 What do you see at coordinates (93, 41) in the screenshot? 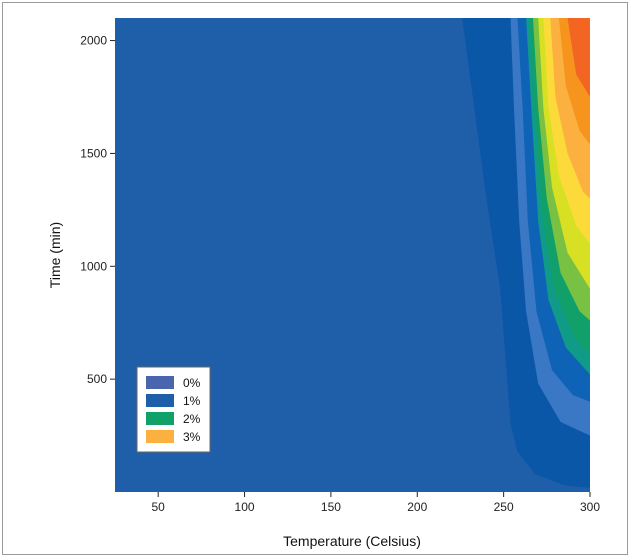
I see `y-tick-label: 2000` at bounding box center [93, 41].